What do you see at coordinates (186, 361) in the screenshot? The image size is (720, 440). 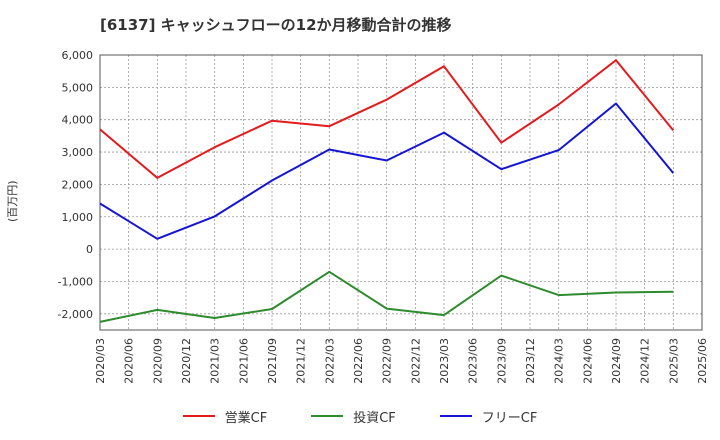 I see `x-tick-label: 2020/12` at bounding box center [186, 361].